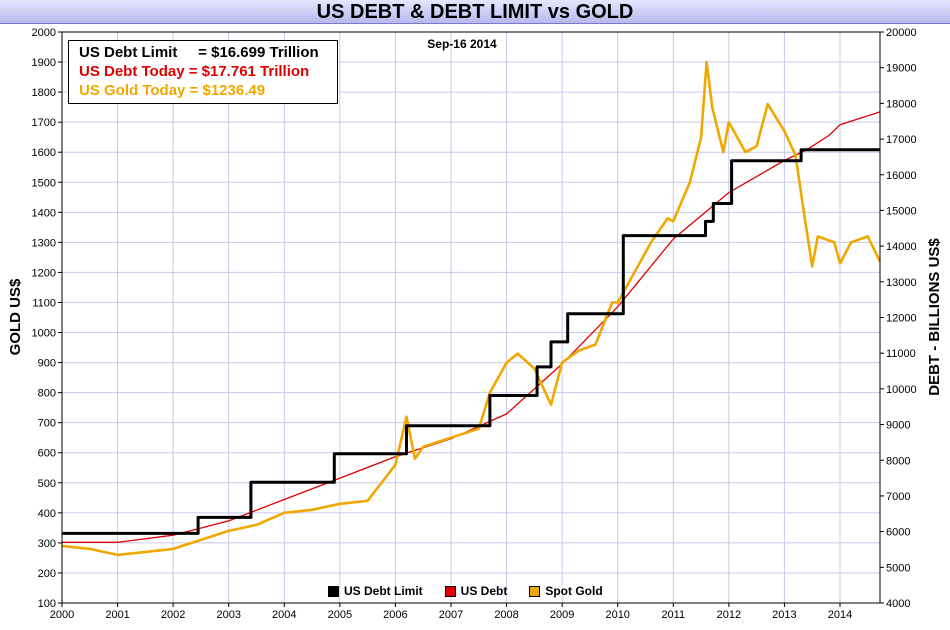 The width and height of the screenshot is (950, 630). I want to click on x-tick-label: 2001, so click(117, 615).